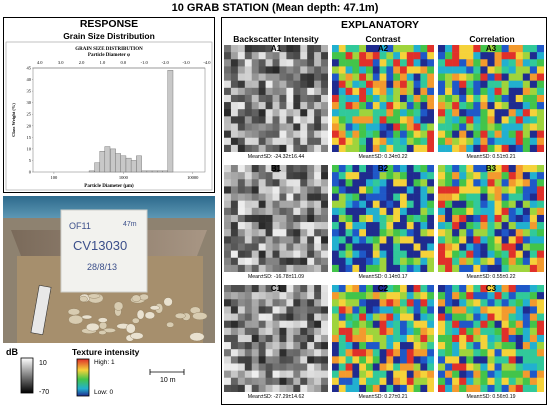 This screenshot has height=407, width=550. What do you see at coordinates (12, 352) in the screenshot?
I see `db-legend-title: dB` at bounding box center [12, 352].